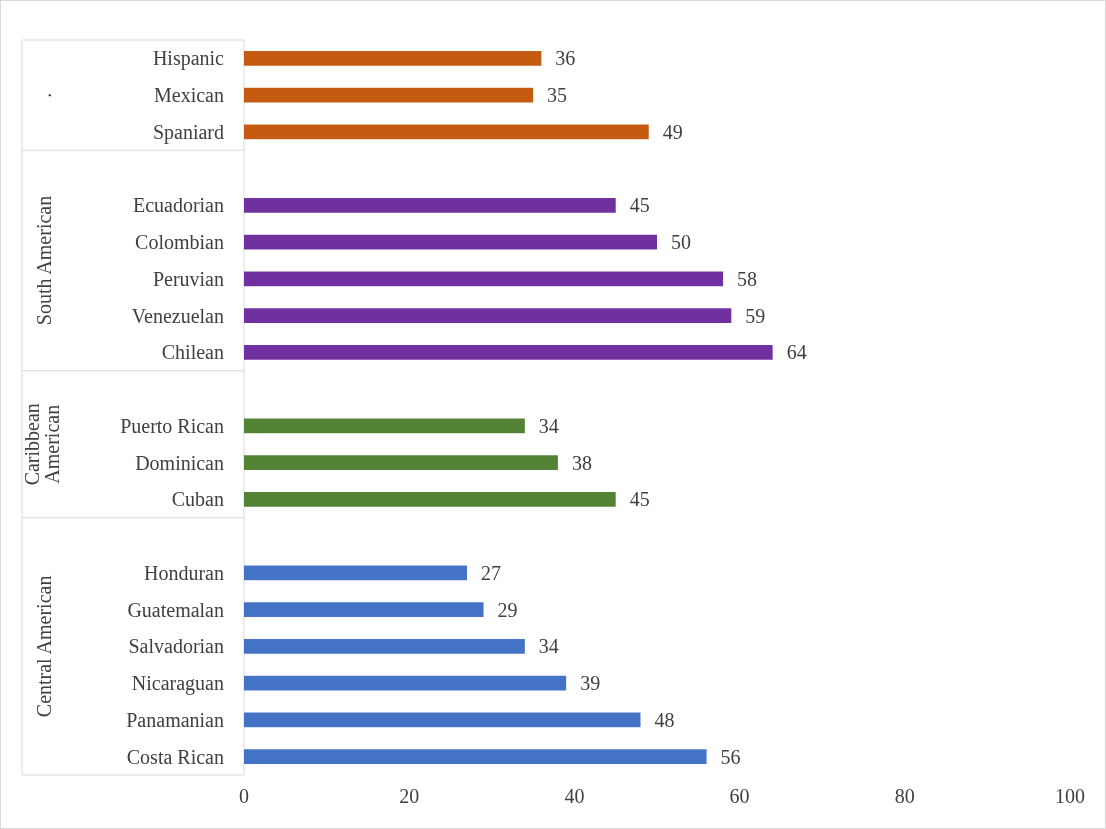  I want to click on y-tick-label: Venezuelan, so click(177, 315).